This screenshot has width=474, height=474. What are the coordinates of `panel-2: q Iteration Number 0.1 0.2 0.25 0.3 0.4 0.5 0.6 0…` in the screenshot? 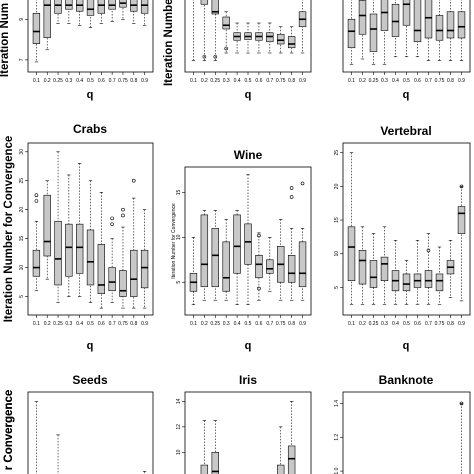 It's located at (237, 50).